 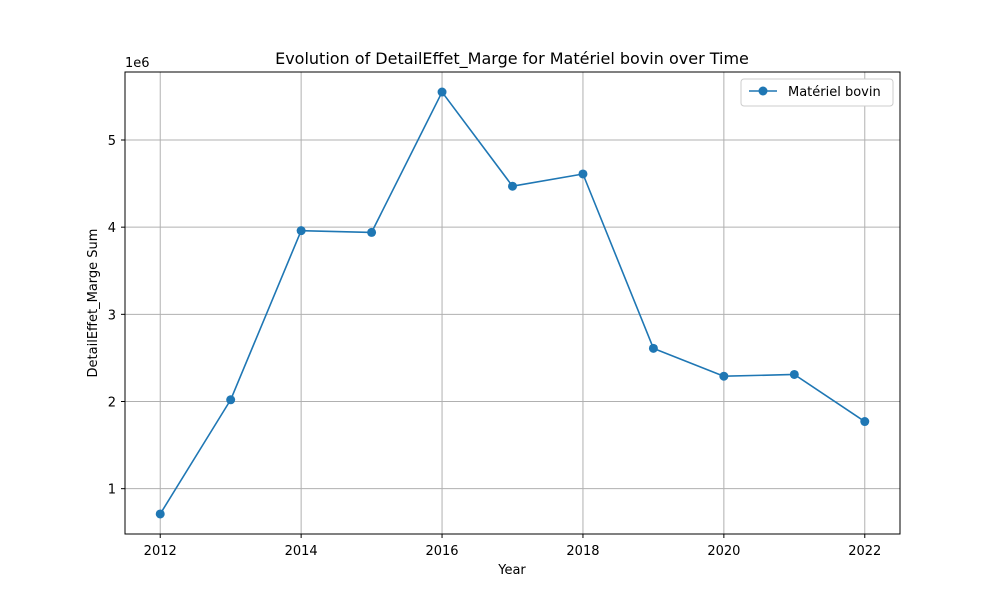 I want to click on legend: Matériel bovin, so click(x=817, y=92).